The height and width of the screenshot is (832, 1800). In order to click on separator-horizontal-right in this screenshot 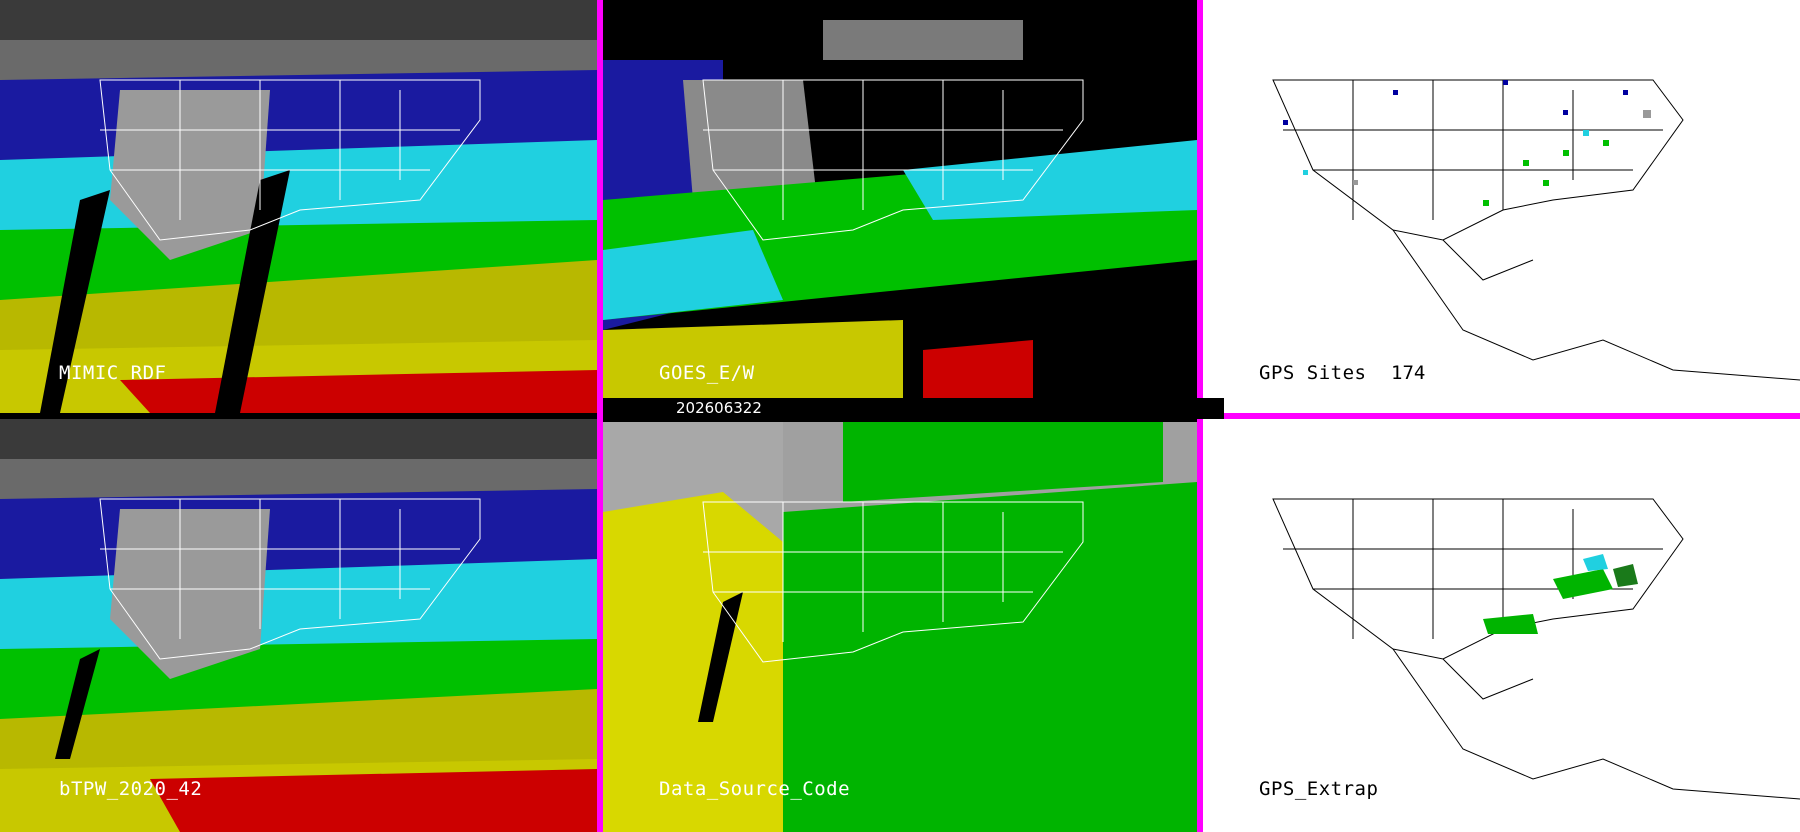, I will do `click(1501, 416)`.